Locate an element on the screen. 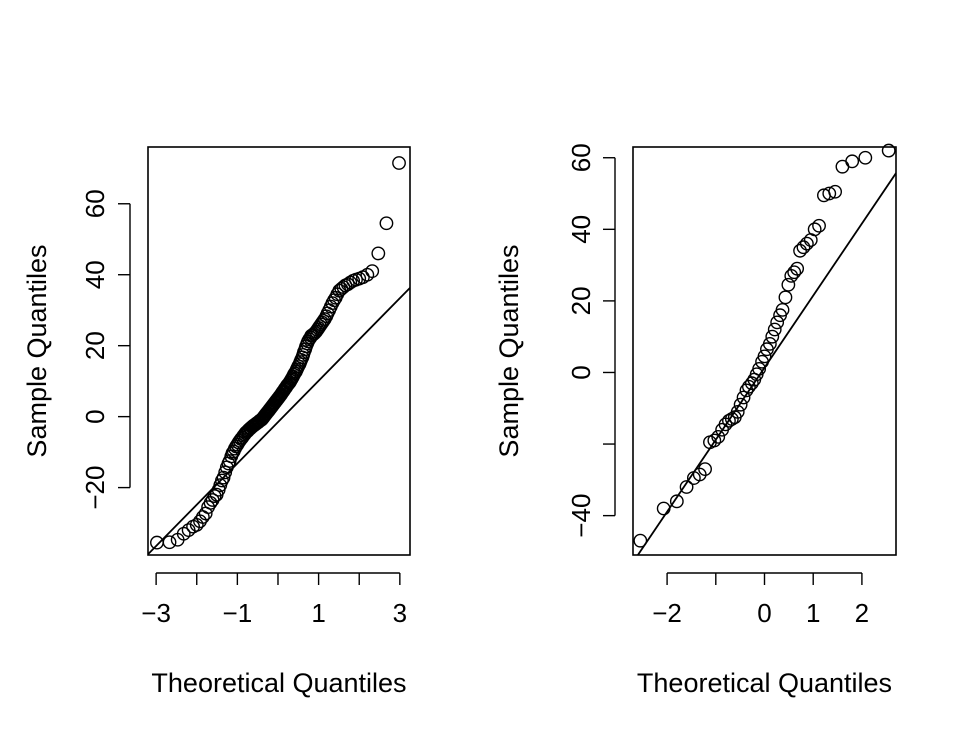 This screenshot has height=740, width=970. x-tick-label: −2 is located at coordinates (667, 613).